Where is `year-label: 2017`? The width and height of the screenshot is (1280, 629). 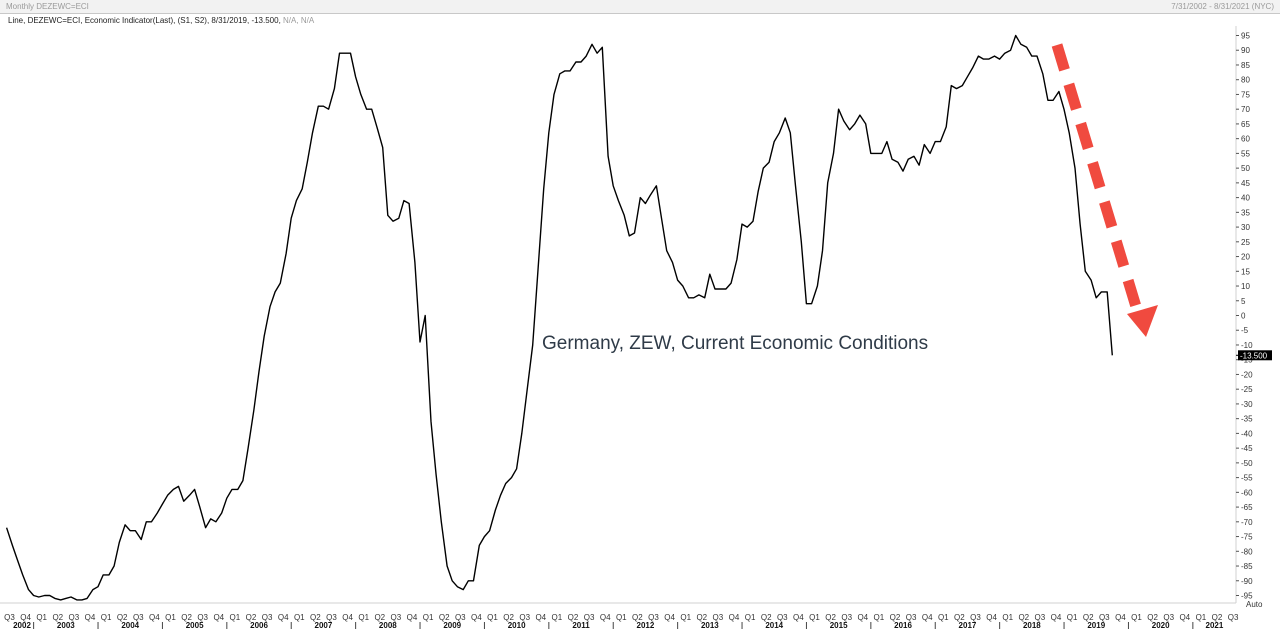 year-label: 2017 is located at coordinates (968, 625).